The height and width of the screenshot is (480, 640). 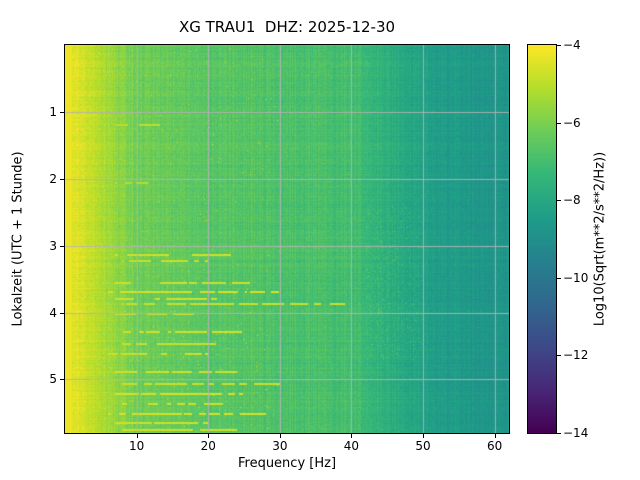 What do you see at coordinates (280, 446) in the screenshot?
I see `x-tick-label: 30` at bounding box center [280, 446].